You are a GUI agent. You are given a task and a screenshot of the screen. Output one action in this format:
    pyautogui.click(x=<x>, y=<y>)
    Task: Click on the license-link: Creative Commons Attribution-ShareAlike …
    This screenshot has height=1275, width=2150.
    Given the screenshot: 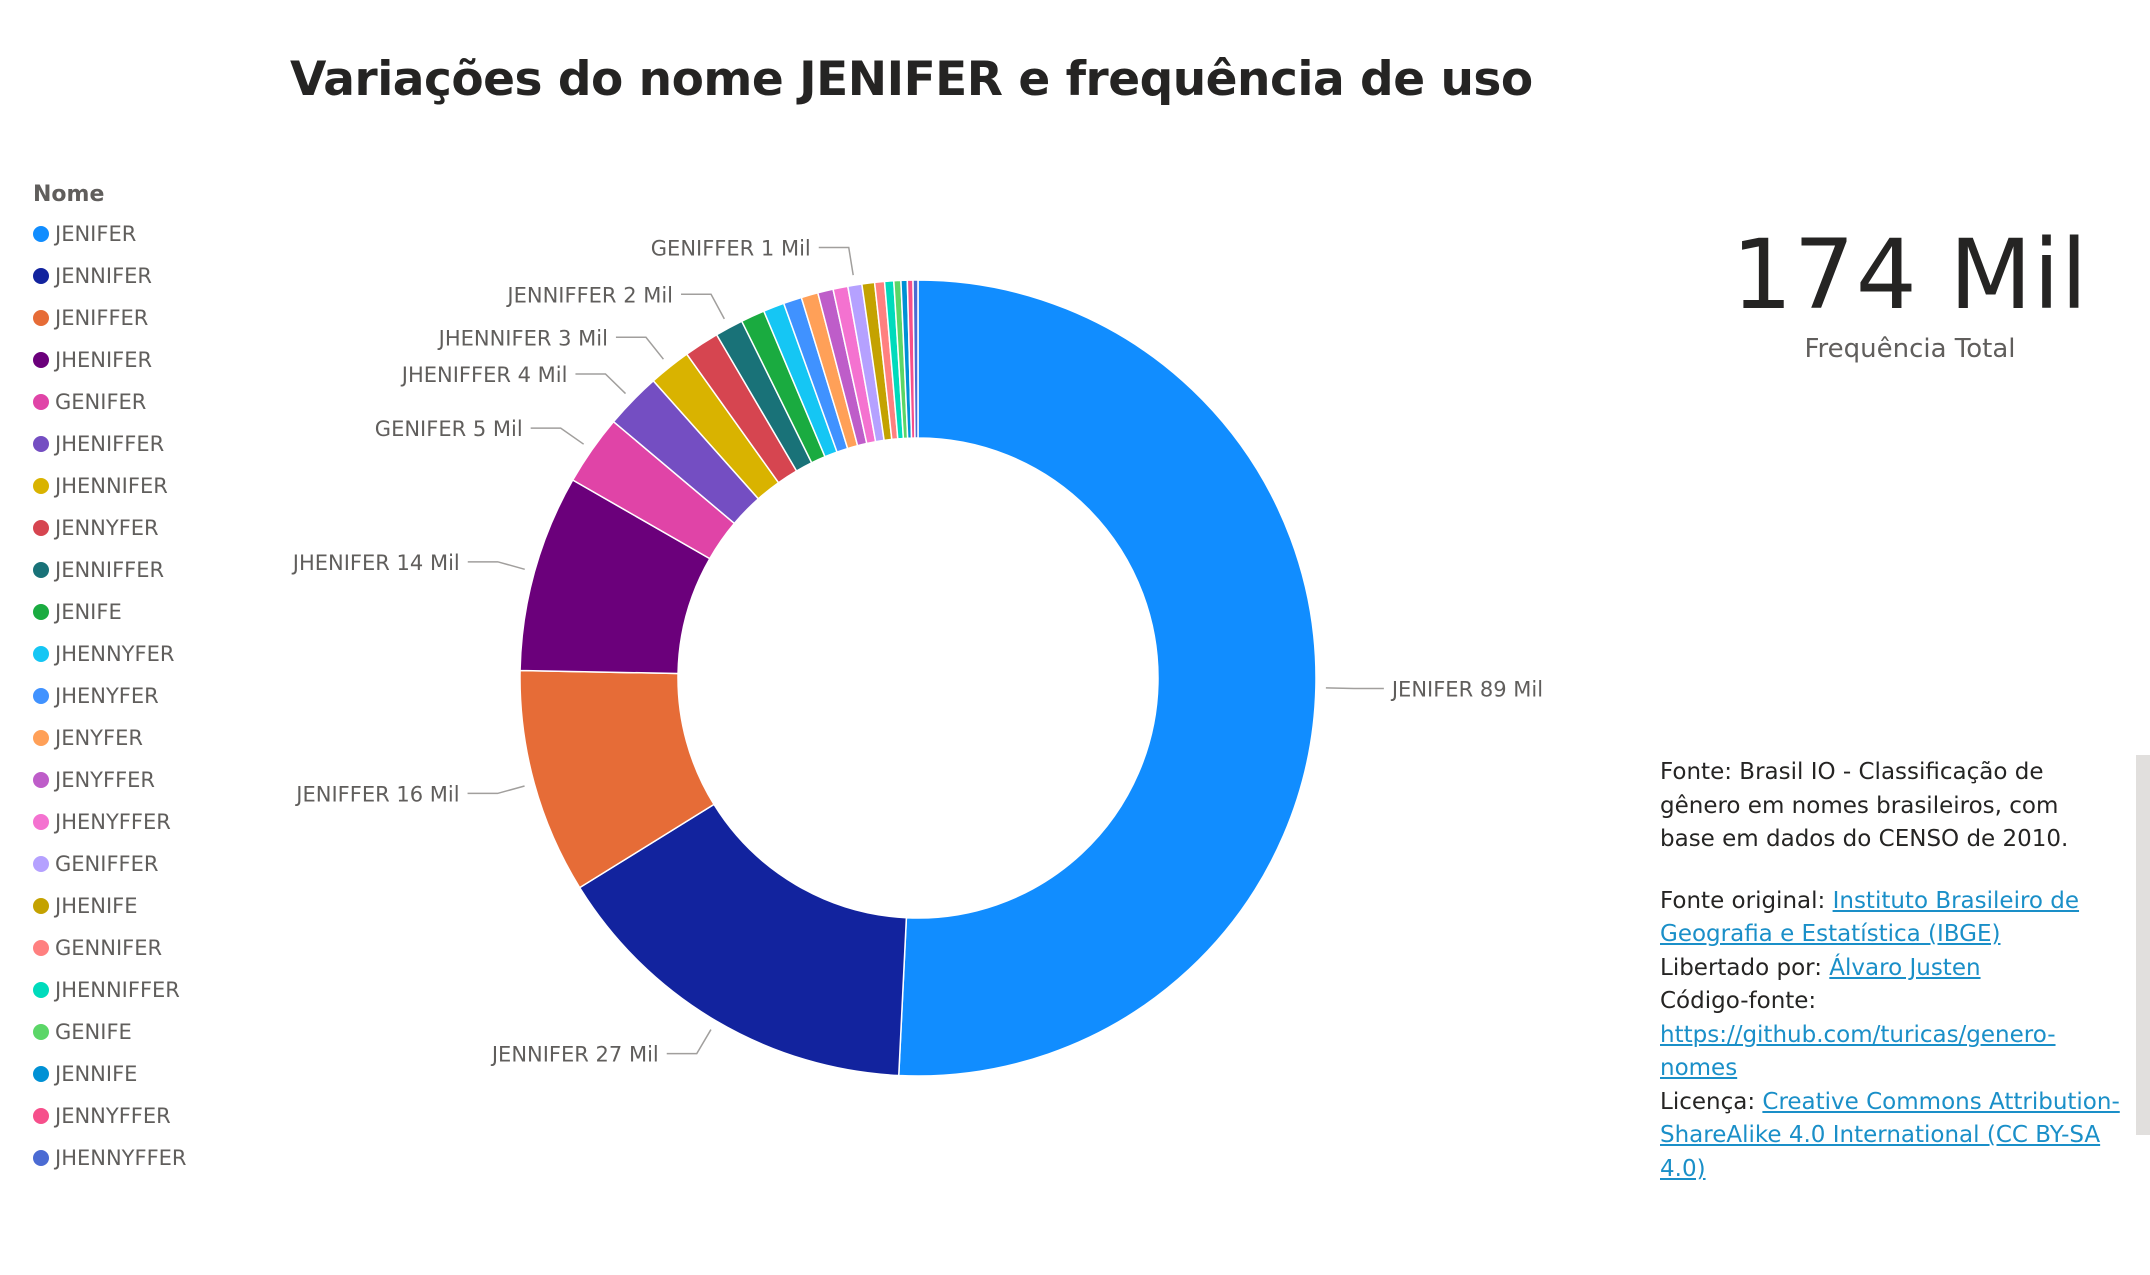 What is the action you would take?
    pyautogui.click(x=1890, y=1135)
    